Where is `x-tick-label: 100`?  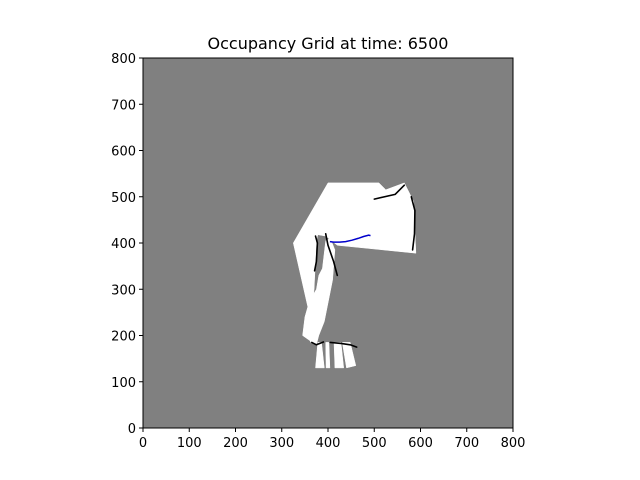
x-tick-label: 100 is located at coordinates (189, 443).